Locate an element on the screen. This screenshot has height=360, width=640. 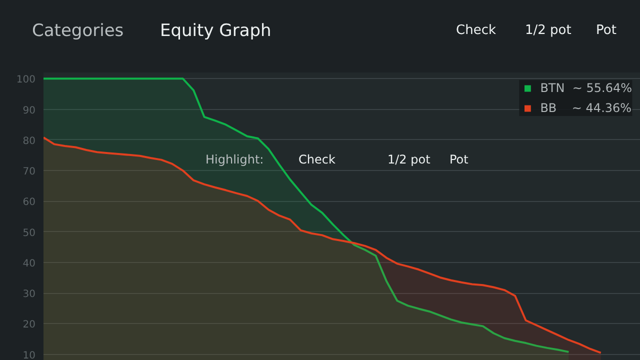
annotation: Pot is located at coordinates (459, 159).